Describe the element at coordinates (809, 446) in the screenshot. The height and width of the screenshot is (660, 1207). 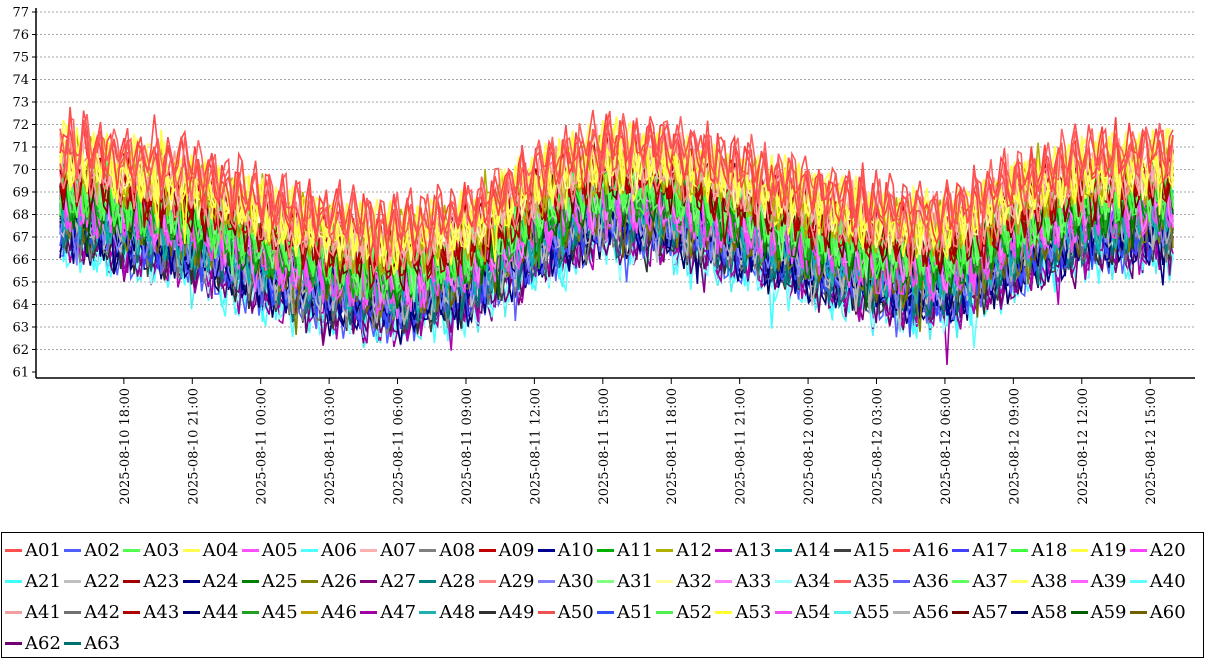
I see `x-tick-label: 2025-08-12 00:00` at that location.